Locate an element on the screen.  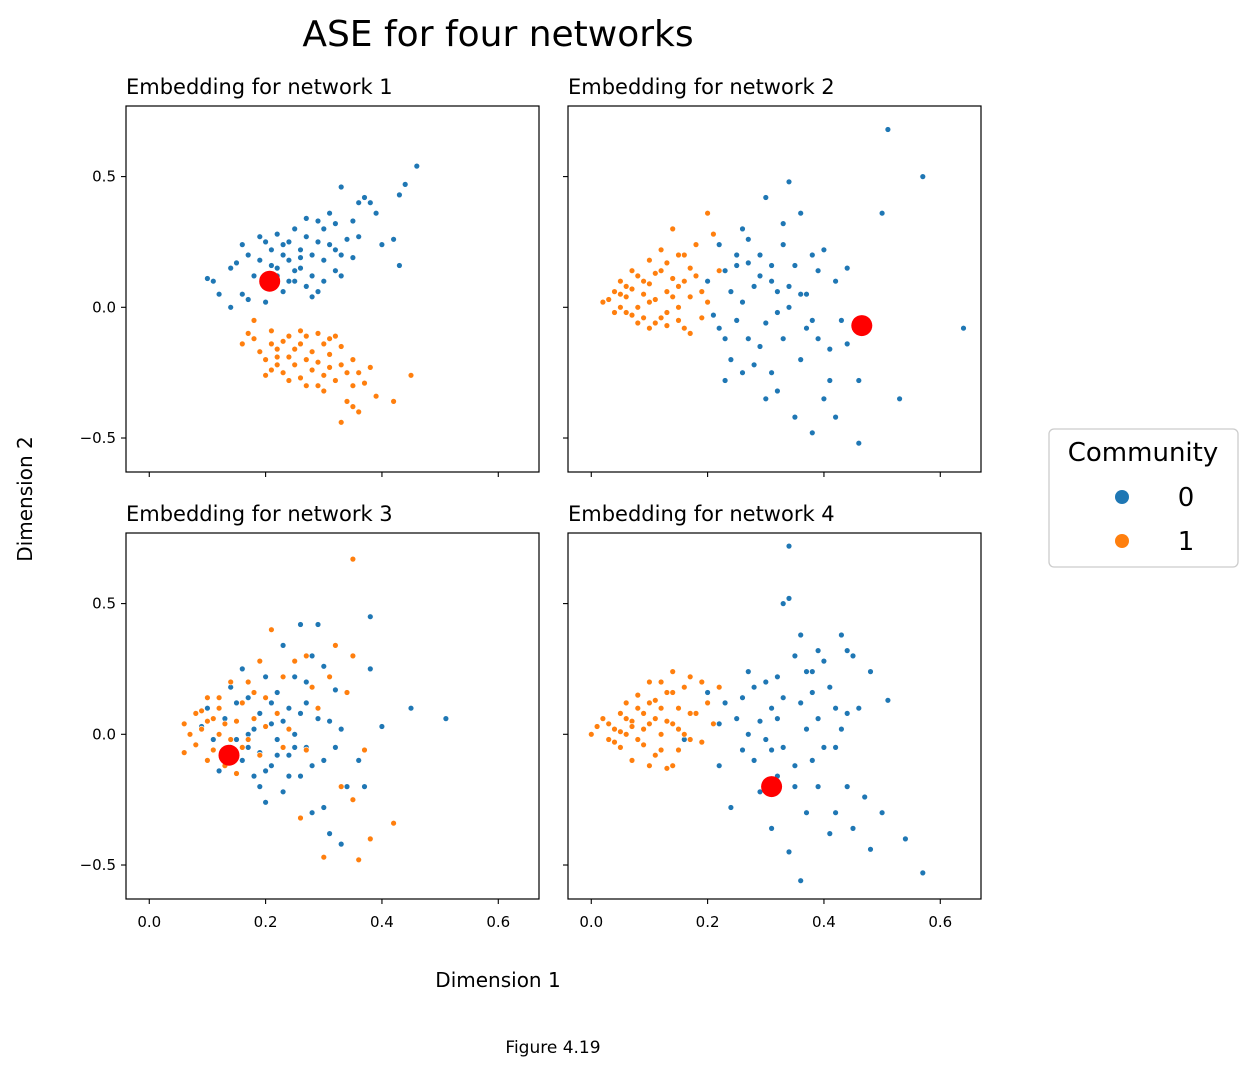
subplot-title: Embedding for network 2 is located at coordinates (701, 87).